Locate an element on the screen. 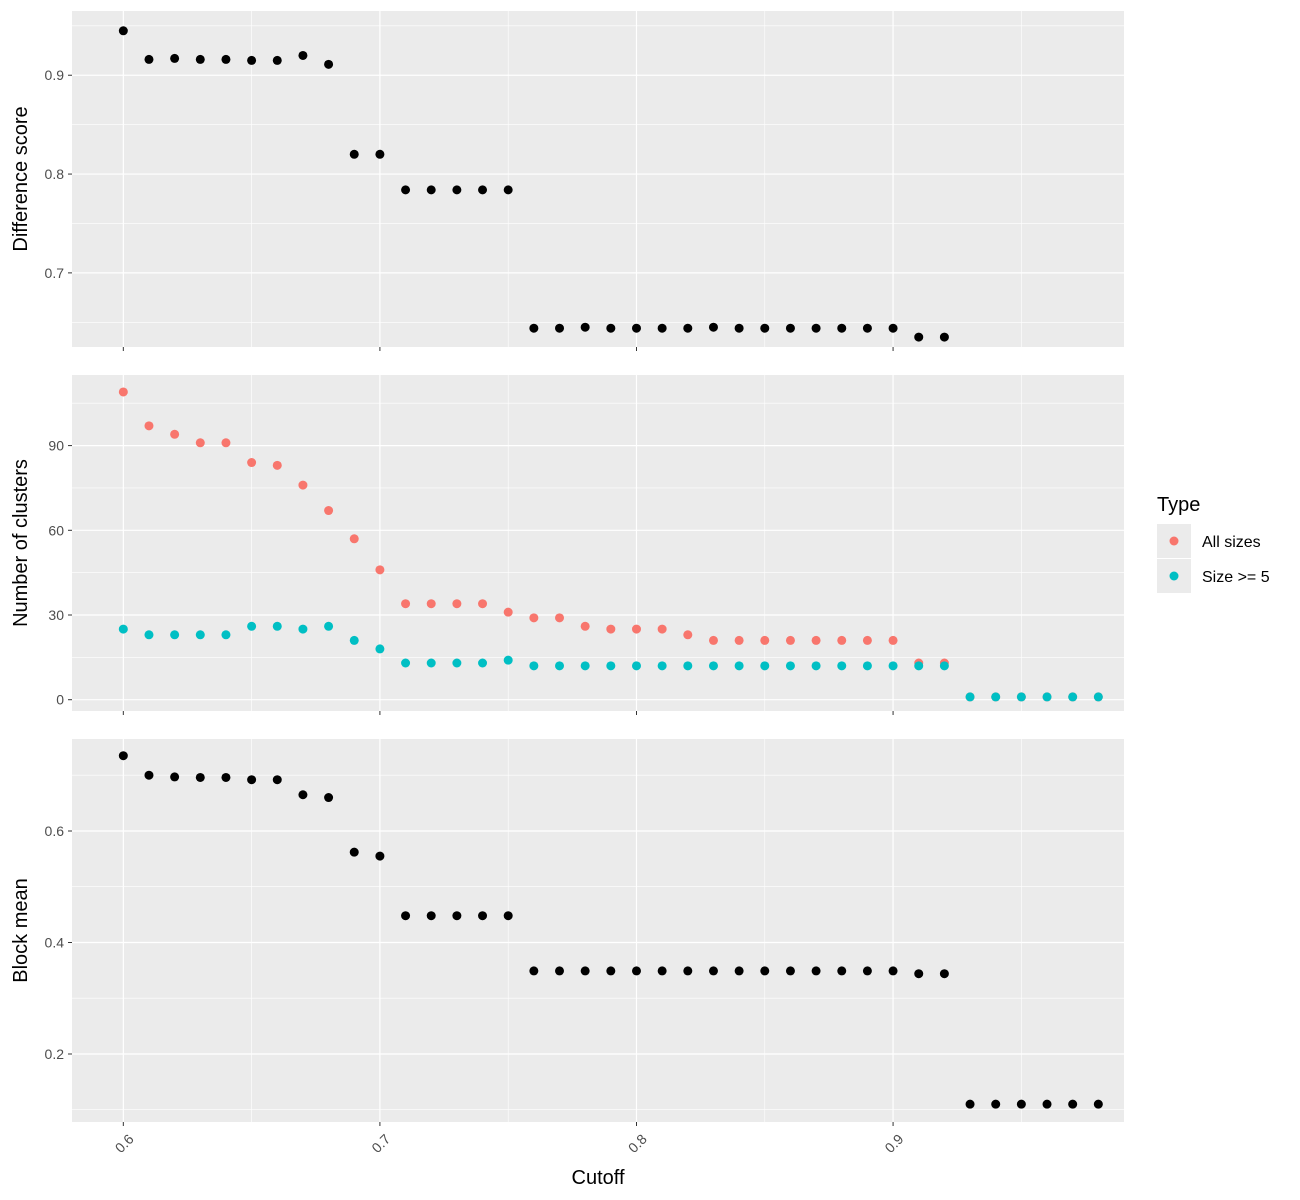 This screenshot has width=1300, height=1200. x-tick-label: 0.7 is located at coordinates (380, 1143).